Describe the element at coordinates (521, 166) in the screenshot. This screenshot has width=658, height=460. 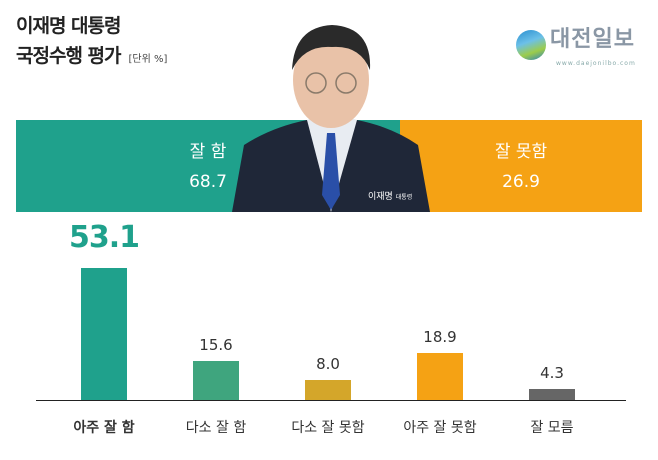
I see `disapprove-band: 잘 못함 26.9` at that location.